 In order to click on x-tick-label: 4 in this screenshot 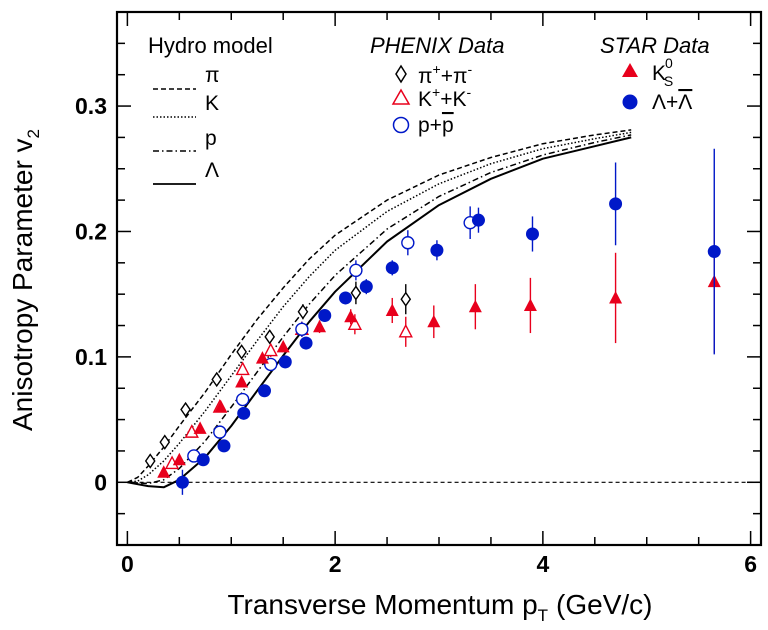, I will do `click(542, 564)`.